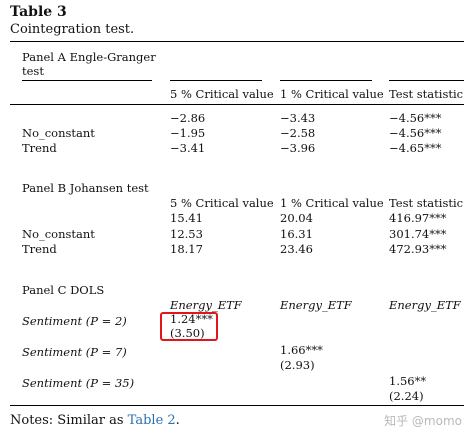 The image size is (474, 438). Describe the element at coordinates (188, 133) in the screenshot. I see `cell-5pct: −1.95` at that location.